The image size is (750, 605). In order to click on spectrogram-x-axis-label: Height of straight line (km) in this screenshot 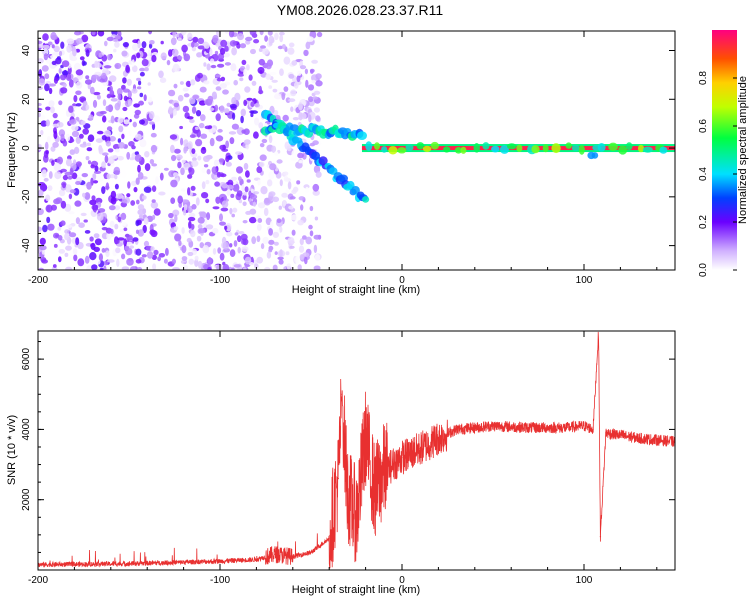, I will do `click(356, 290)`.